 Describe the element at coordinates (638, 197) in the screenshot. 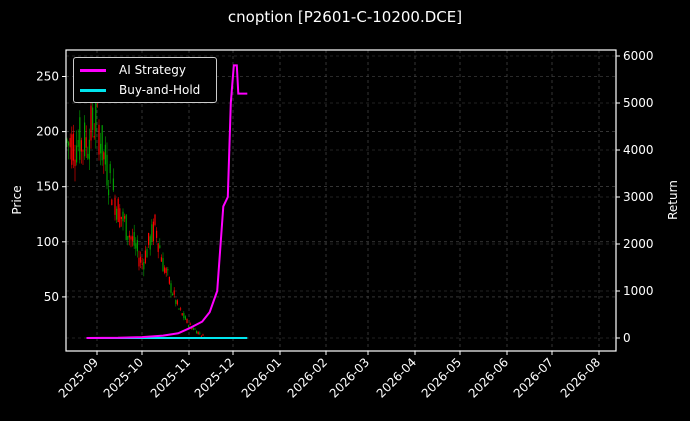

I see `y-right-tick-label: 3000` at that location.